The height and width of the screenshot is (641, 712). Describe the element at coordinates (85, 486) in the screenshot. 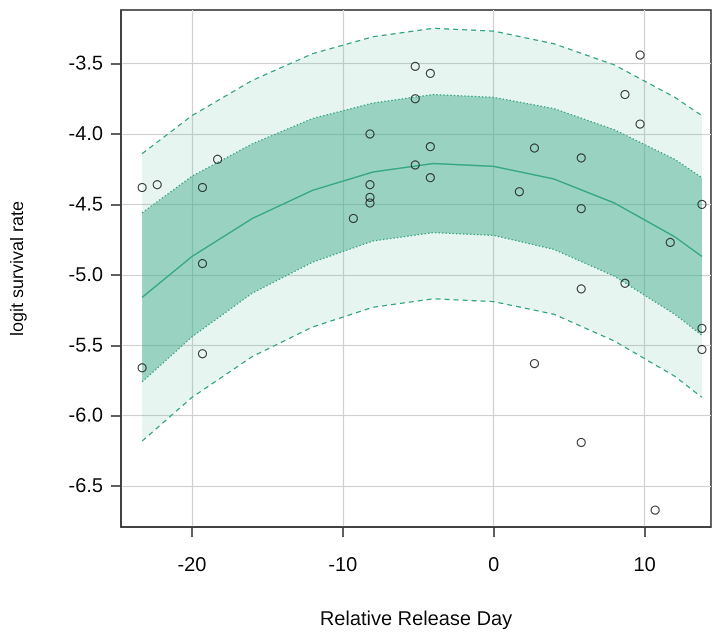

I see `y-tick-label: -6.5` at that location.